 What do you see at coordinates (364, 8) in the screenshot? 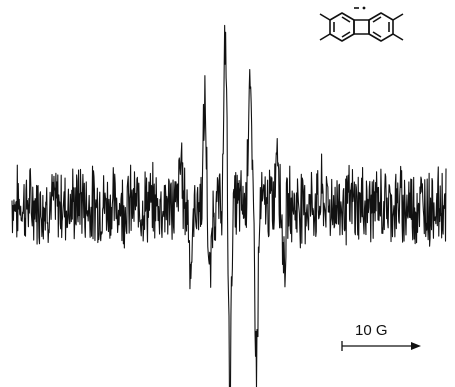
I see `radical-dot` at bounding box center [364, 8].